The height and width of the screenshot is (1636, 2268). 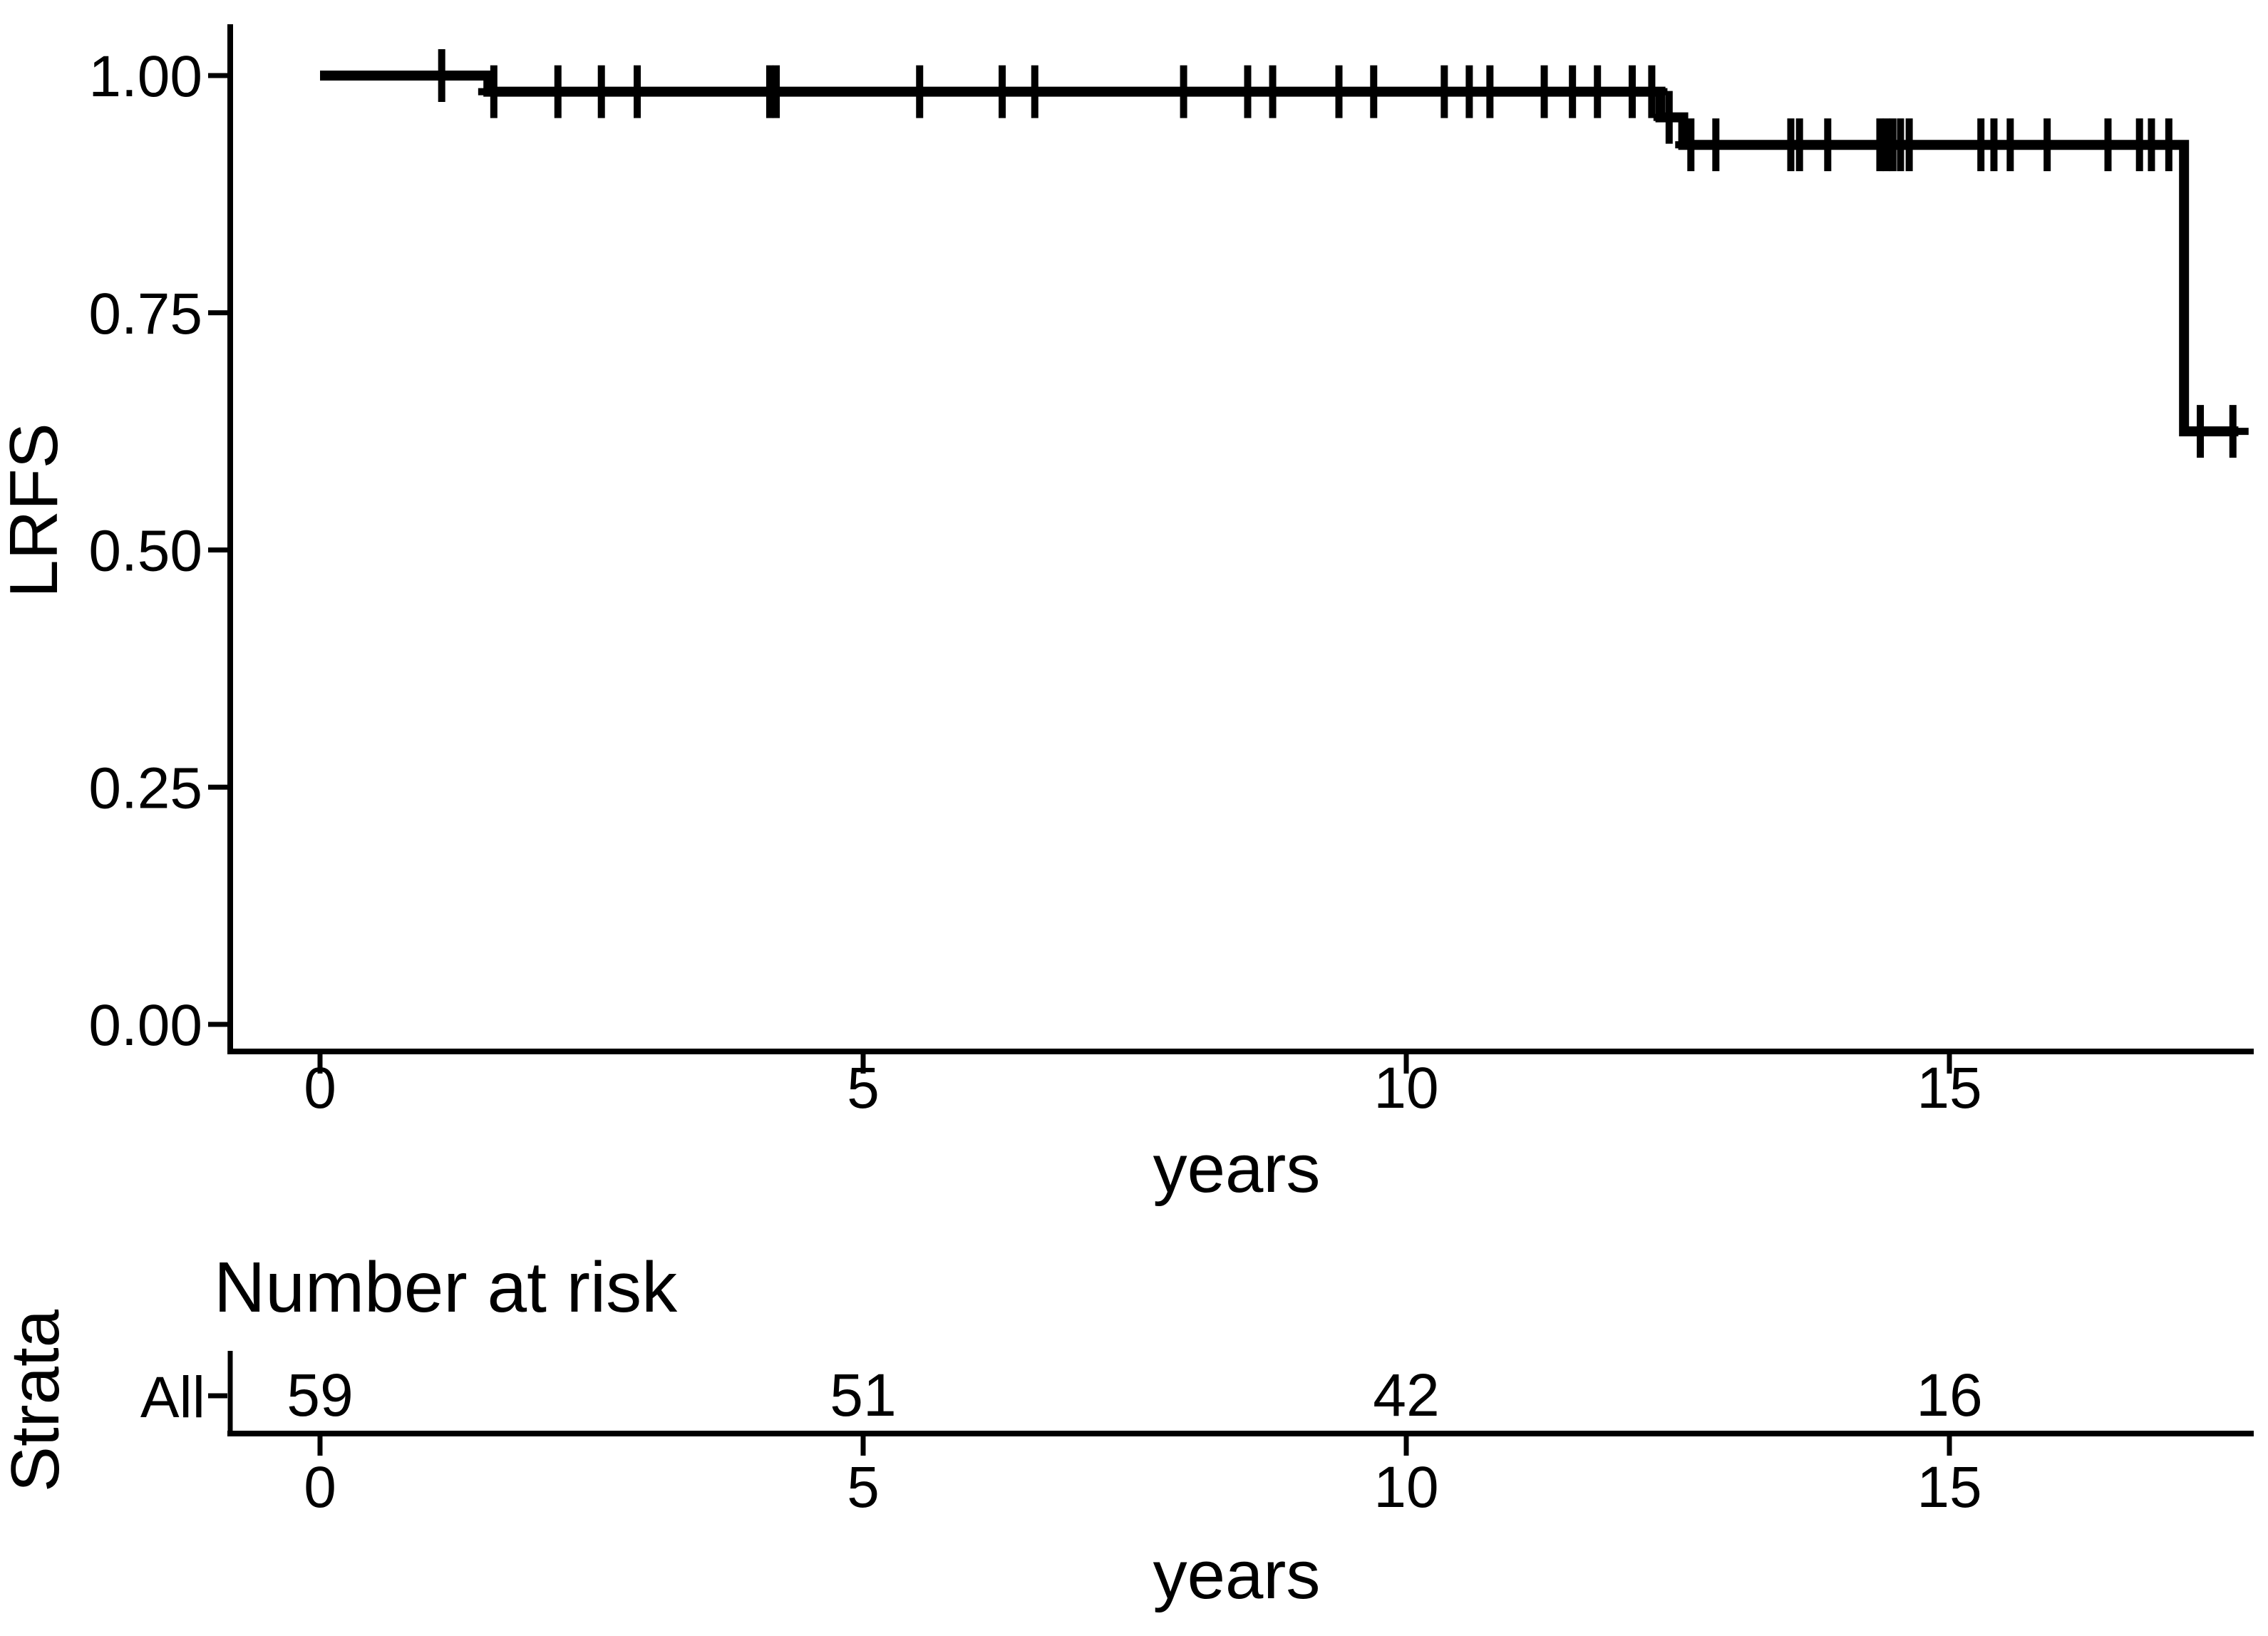 I want to click on risk-count-label: 51, so click(x=863, y=1396).